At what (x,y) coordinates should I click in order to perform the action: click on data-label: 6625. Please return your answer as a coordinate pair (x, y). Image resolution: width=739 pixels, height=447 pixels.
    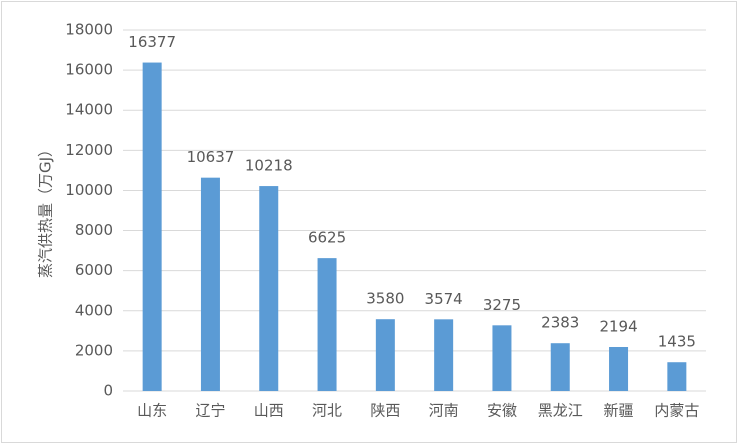
    Looking at the image, I should click on (327, 238).